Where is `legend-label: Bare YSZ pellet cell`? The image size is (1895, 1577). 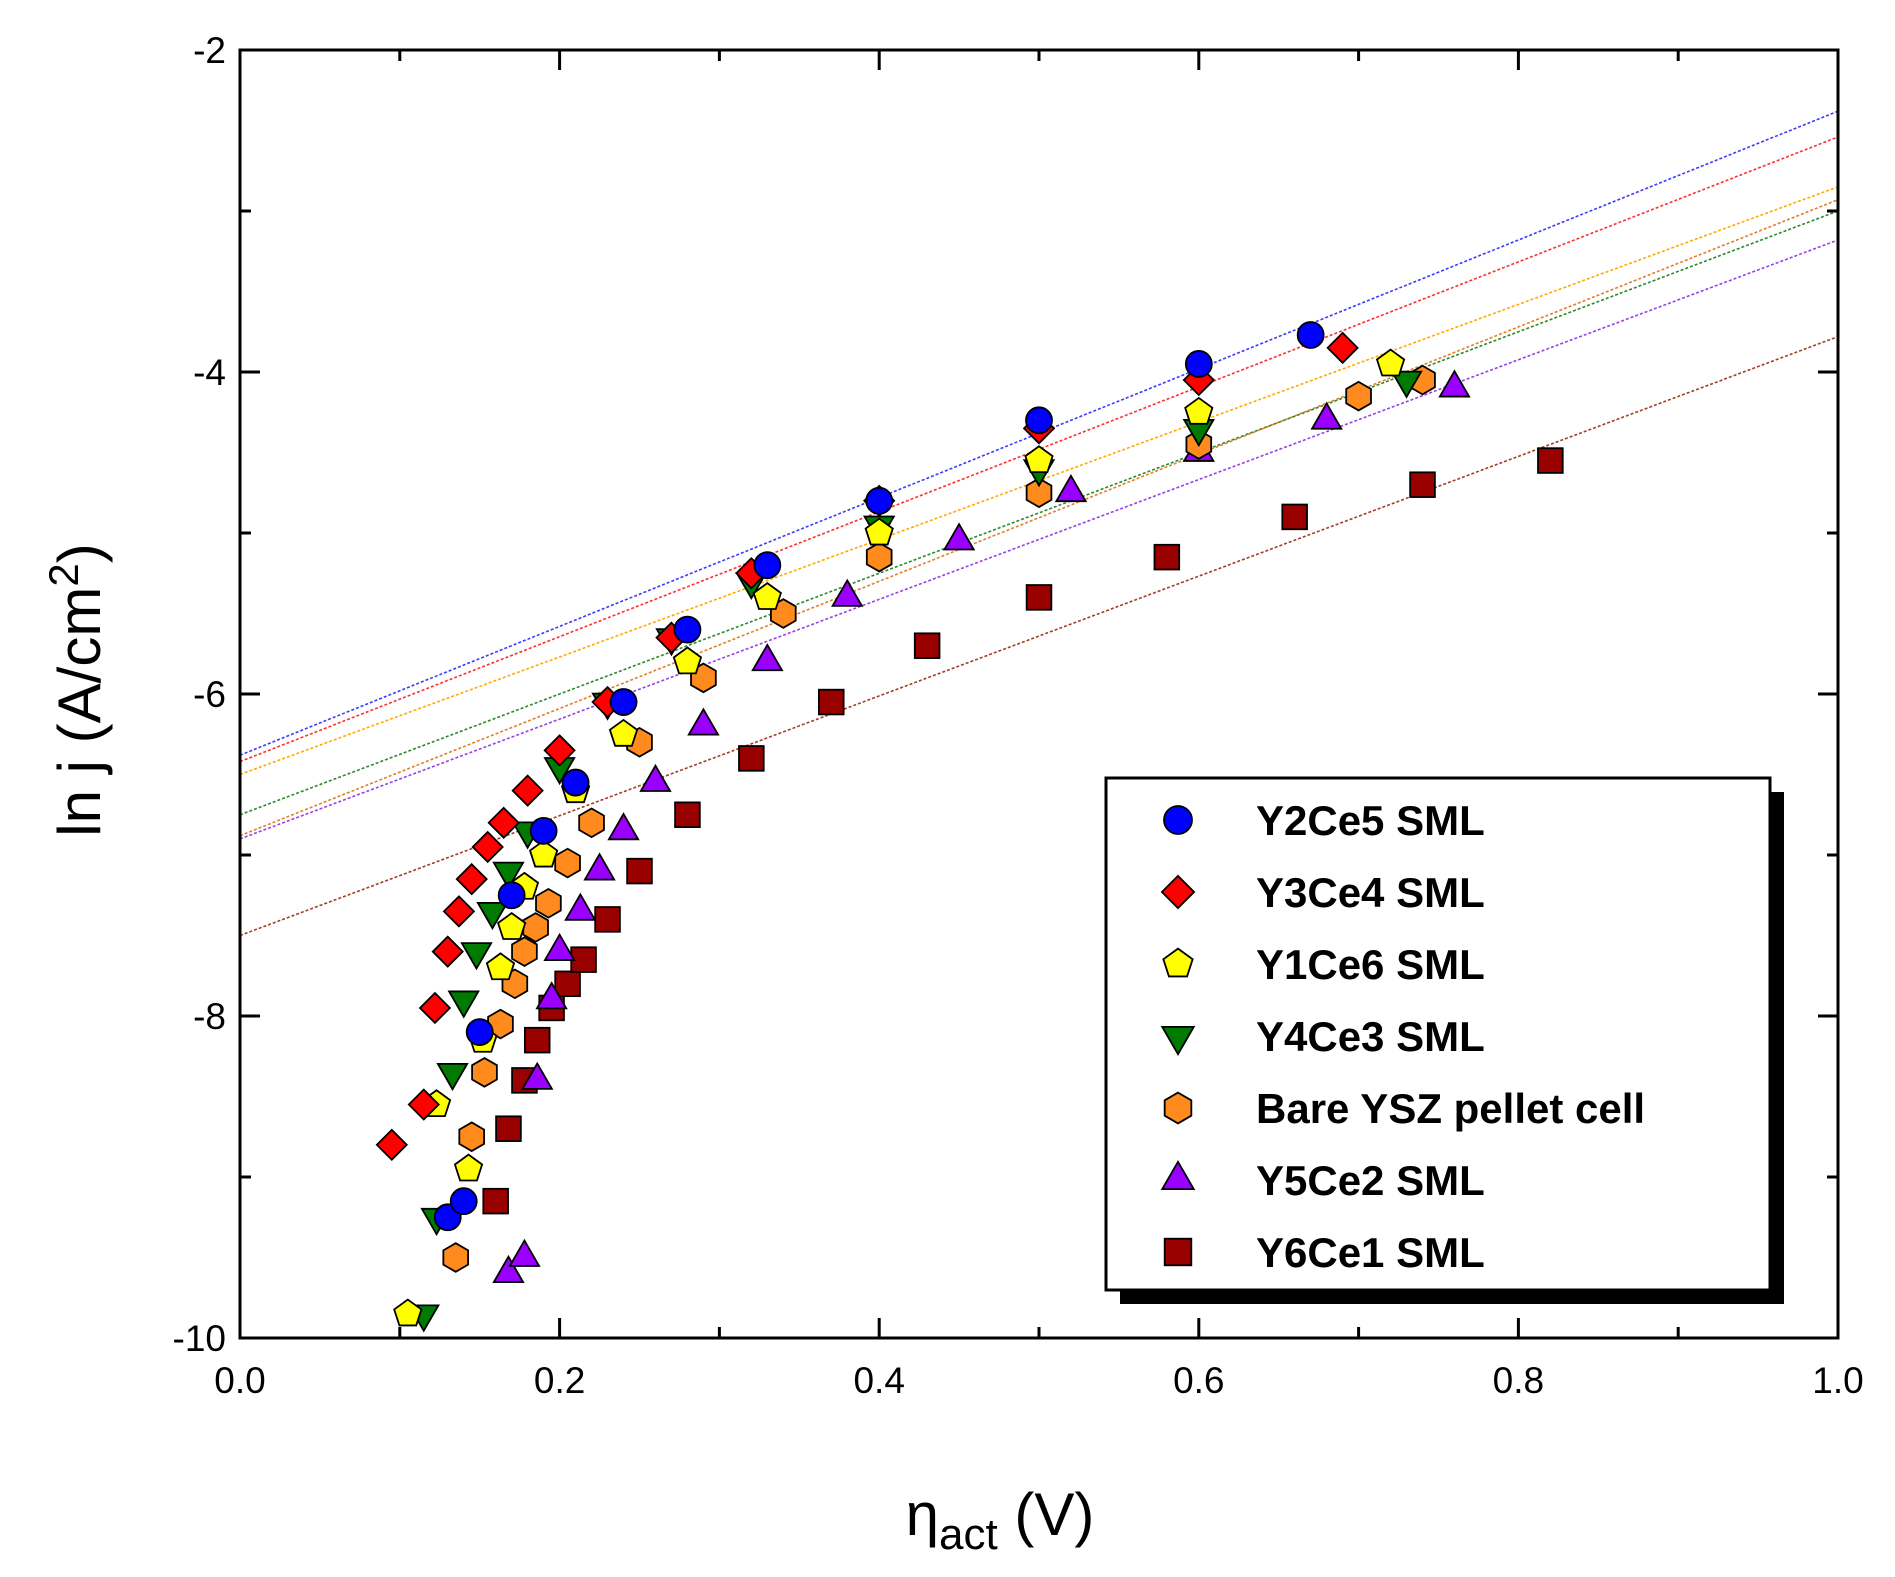
legend-label: Bare YSZ pellet cell is located at coordinates (1450, 1108).